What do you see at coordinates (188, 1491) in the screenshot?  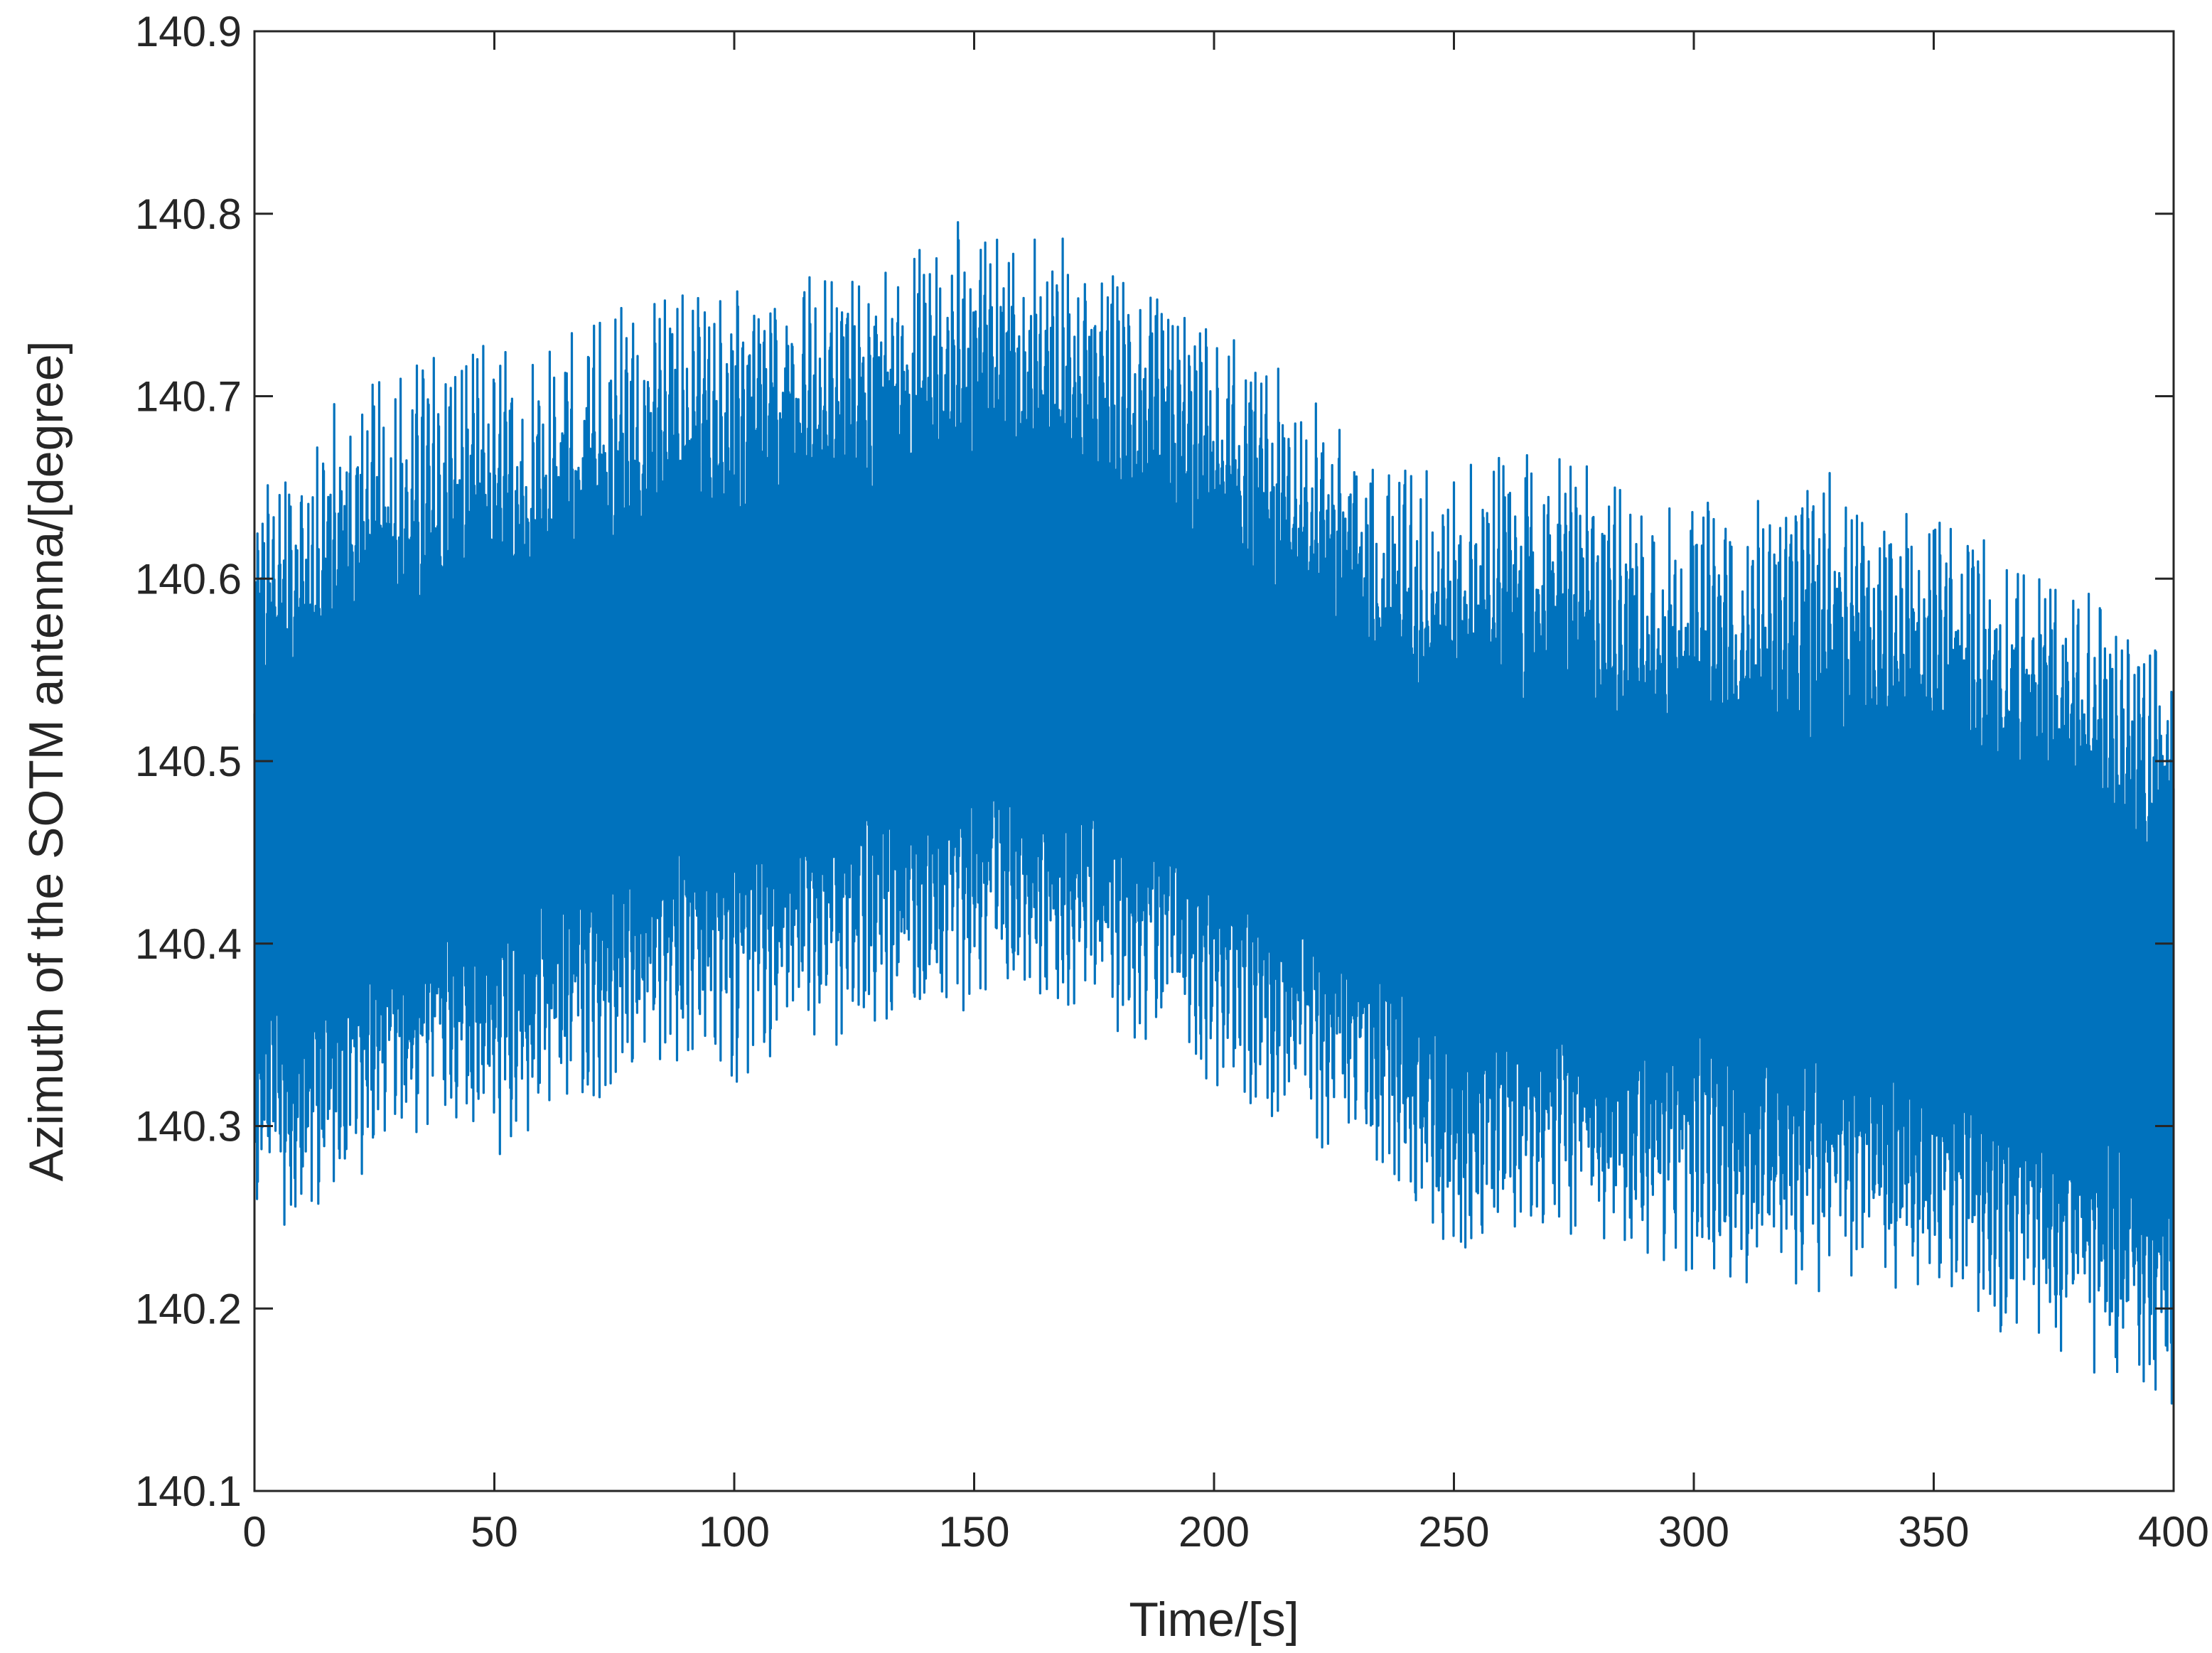 I see `y-tick-label: 140.1` at bounding box center [188, 1491].